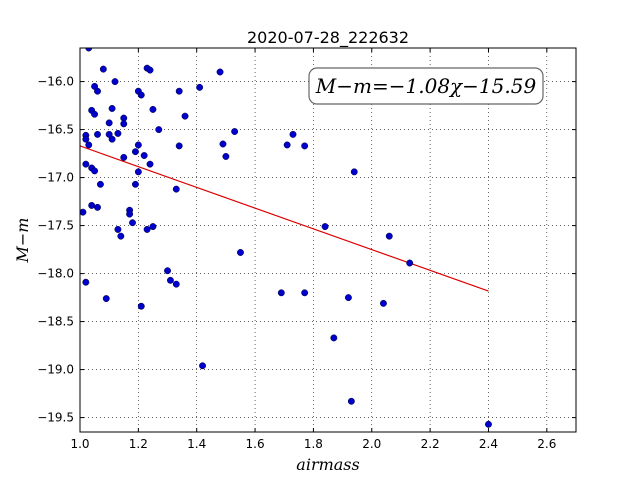 Image resolution: width=640 pixels, height=480 pixels. What do you see at coordinates (55, 226) in the screenshot?
I see `y-tick-label: −17.5` at bounding box center [55, 226].